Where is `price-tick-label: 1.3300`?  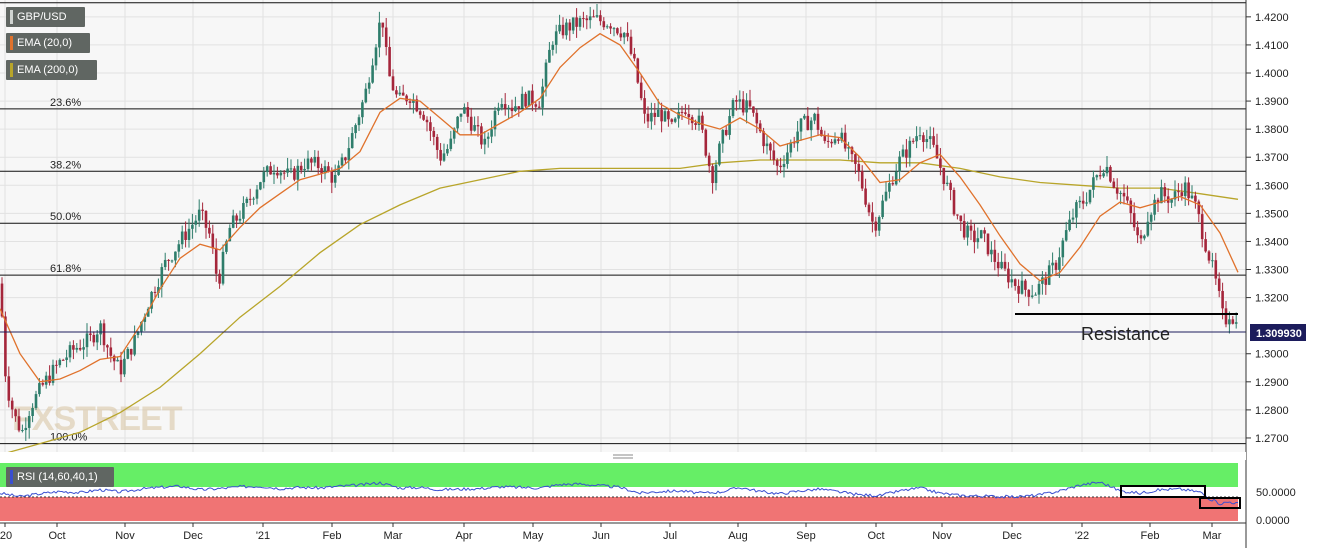 price-tick-label: 1.3300 is located at coordinates (1272, 271).